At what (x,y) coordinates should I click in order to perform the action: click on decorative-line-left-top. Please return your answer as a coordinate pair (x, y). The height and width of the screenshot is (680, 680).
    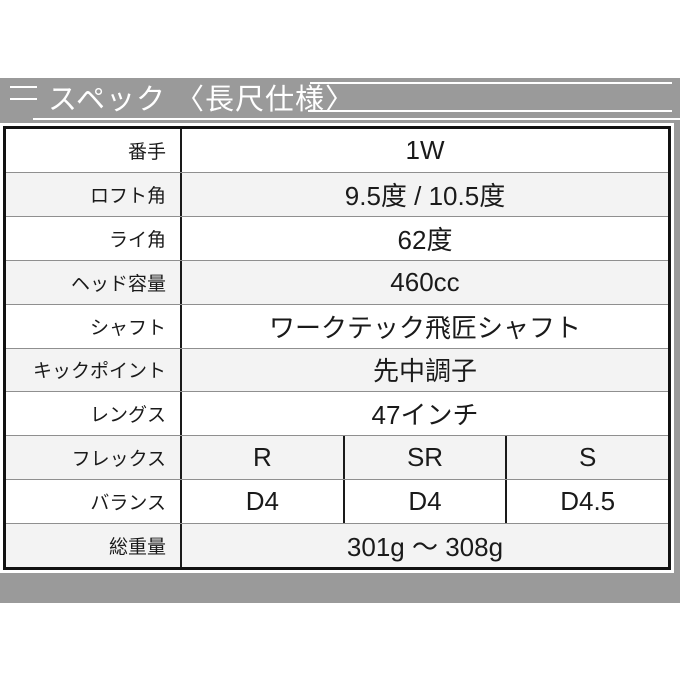
    Looking at the image, I should click on (23, 87).